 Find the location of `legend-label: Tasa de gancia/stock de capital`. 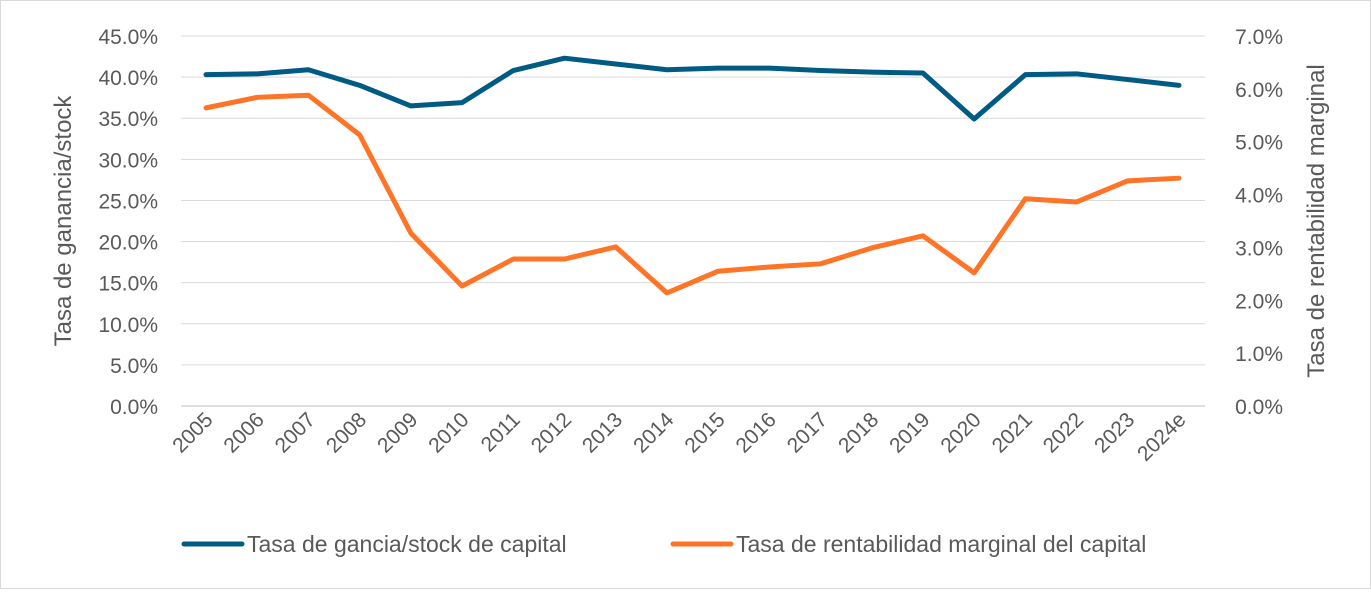

legend-label: Tasa de gancia/stock de capital is located at coordinates (407, 544).